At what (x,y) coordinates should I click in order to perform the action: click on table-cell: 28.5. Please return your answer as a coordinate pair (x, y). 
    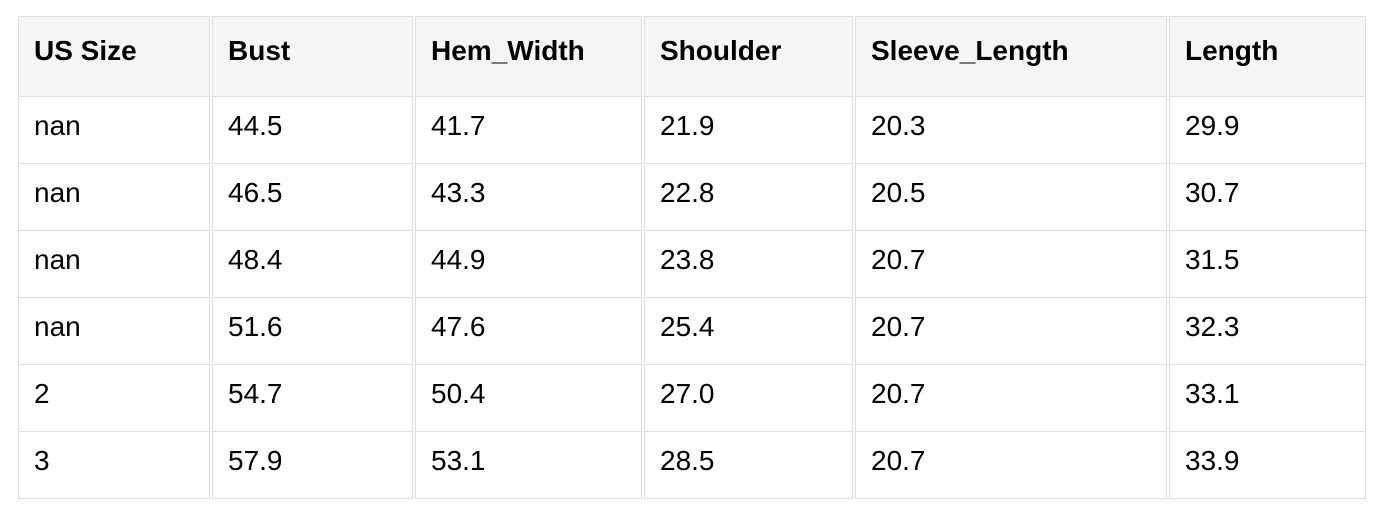
    Looking at the image, I should click on (748, 465).